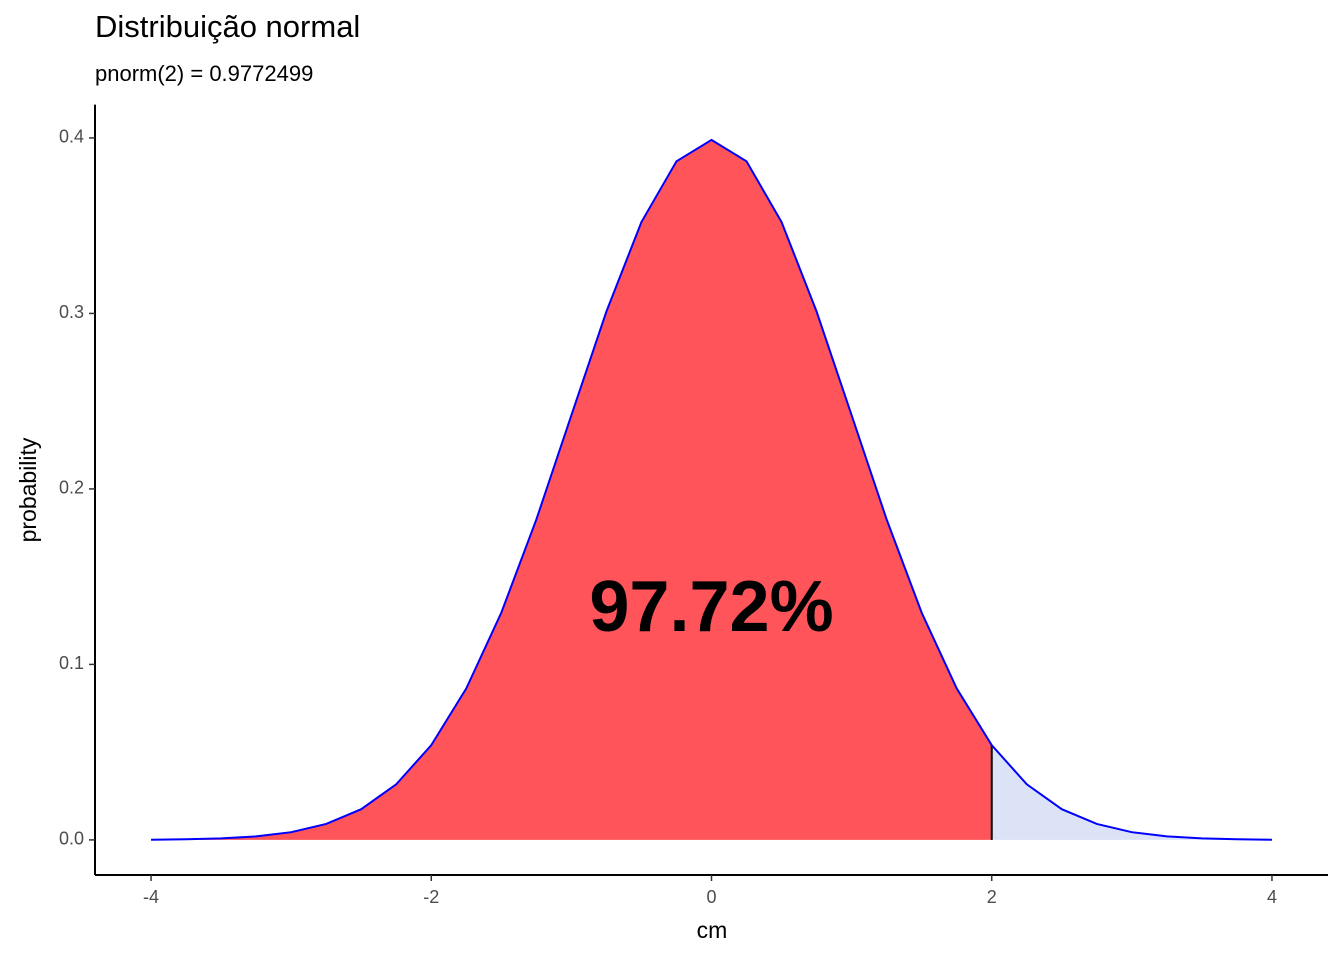 This screenshot has height=960, width=1344. Describe the element at coordinates (71, 488) in the screenshot. I see `y-tick-label: 0.2` at that location.